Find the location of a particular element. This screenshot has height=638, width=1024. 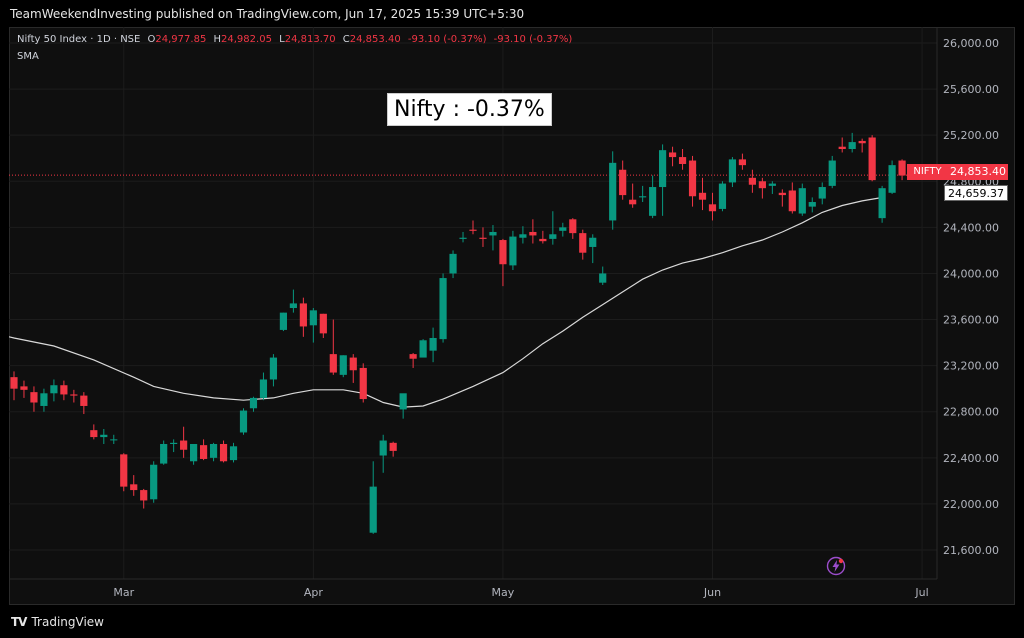

tradingview-logo-icon: TV is located at coordinates (19, 622).